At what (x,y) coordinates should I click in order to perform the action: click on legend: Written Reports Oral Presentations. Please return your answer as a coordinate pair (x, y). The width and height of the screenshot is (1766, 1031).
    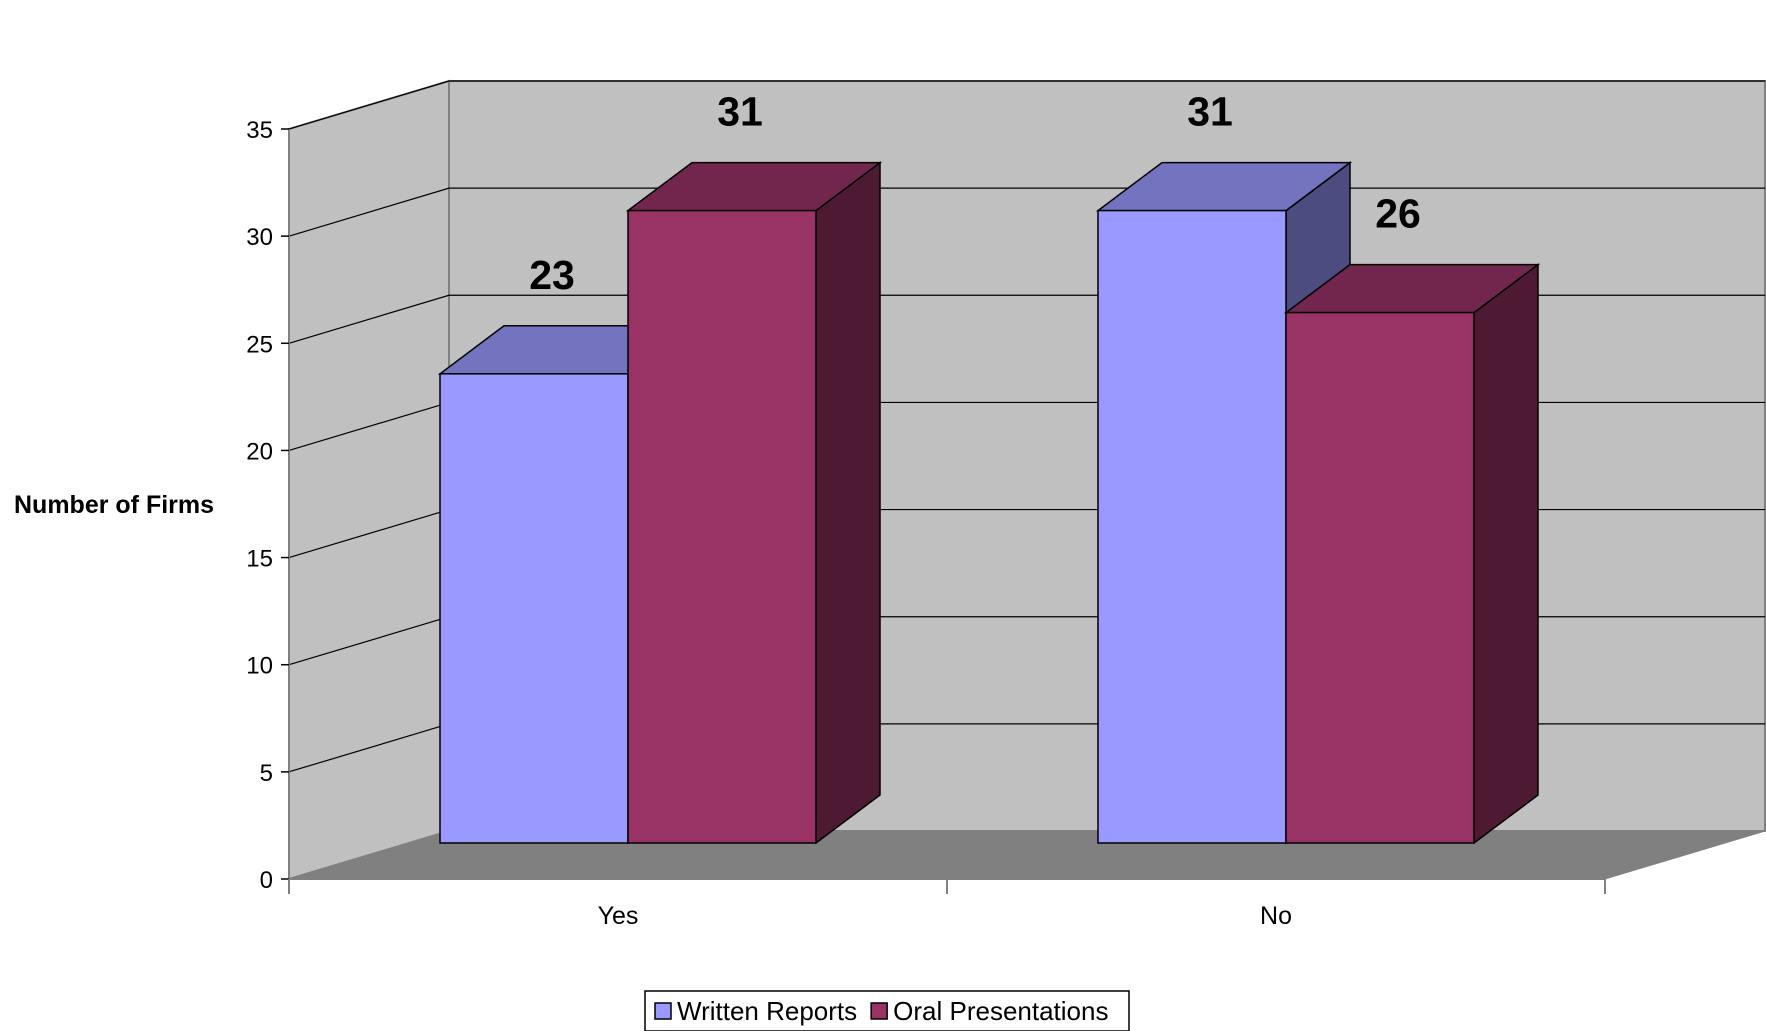
    Looking at the image, I should click on (887, 1010).